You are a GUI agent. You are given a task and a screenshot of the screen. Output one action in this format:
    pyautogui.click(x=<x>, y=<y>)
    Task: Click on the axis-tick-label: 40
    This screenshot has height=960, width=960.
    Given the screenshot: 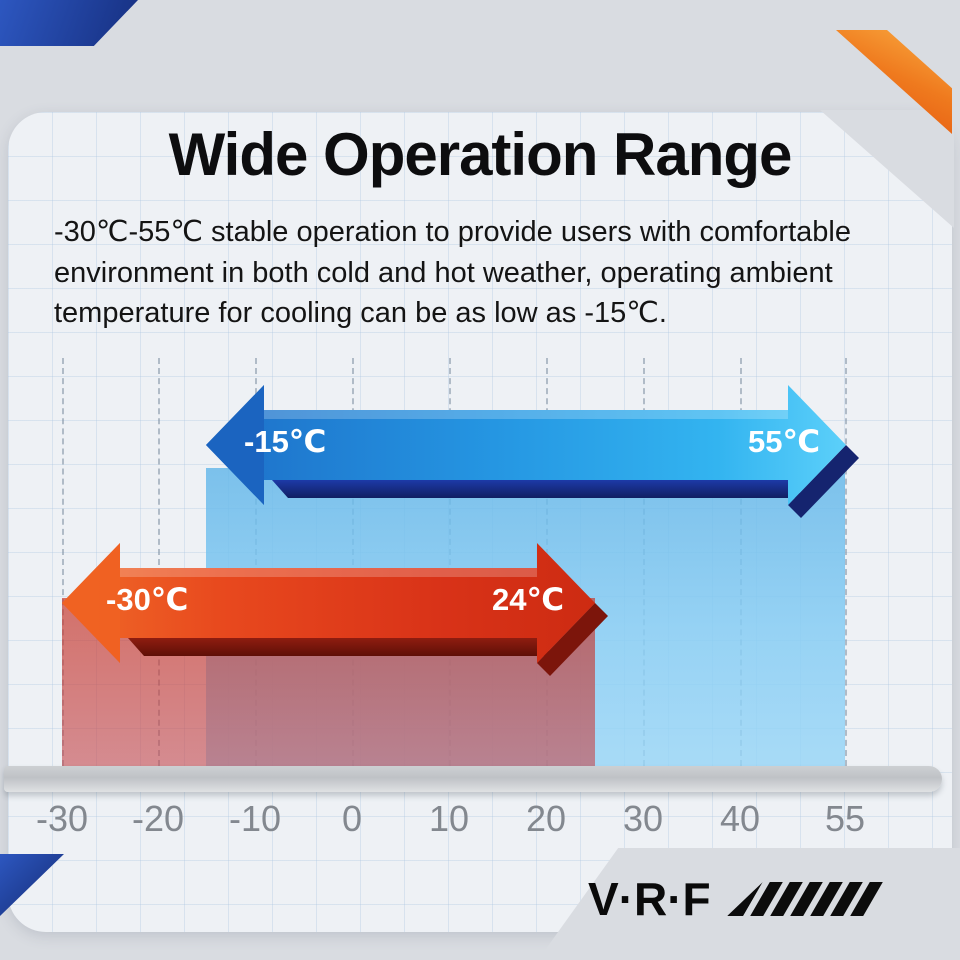 What is the action you would take?
    pyautogui.click(x=740, y=818)
    